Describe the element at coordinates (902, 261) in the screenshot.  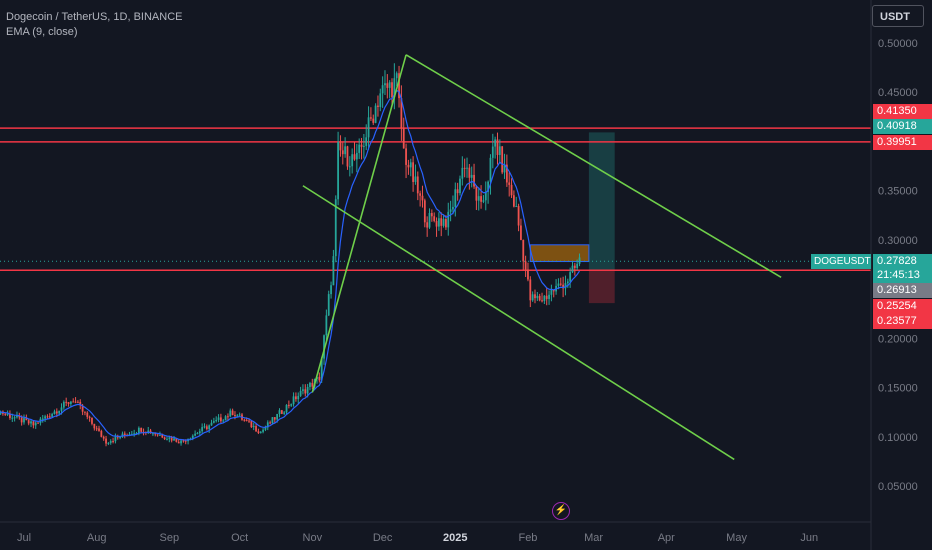
I see `price-tag: 0.27828` at that location.